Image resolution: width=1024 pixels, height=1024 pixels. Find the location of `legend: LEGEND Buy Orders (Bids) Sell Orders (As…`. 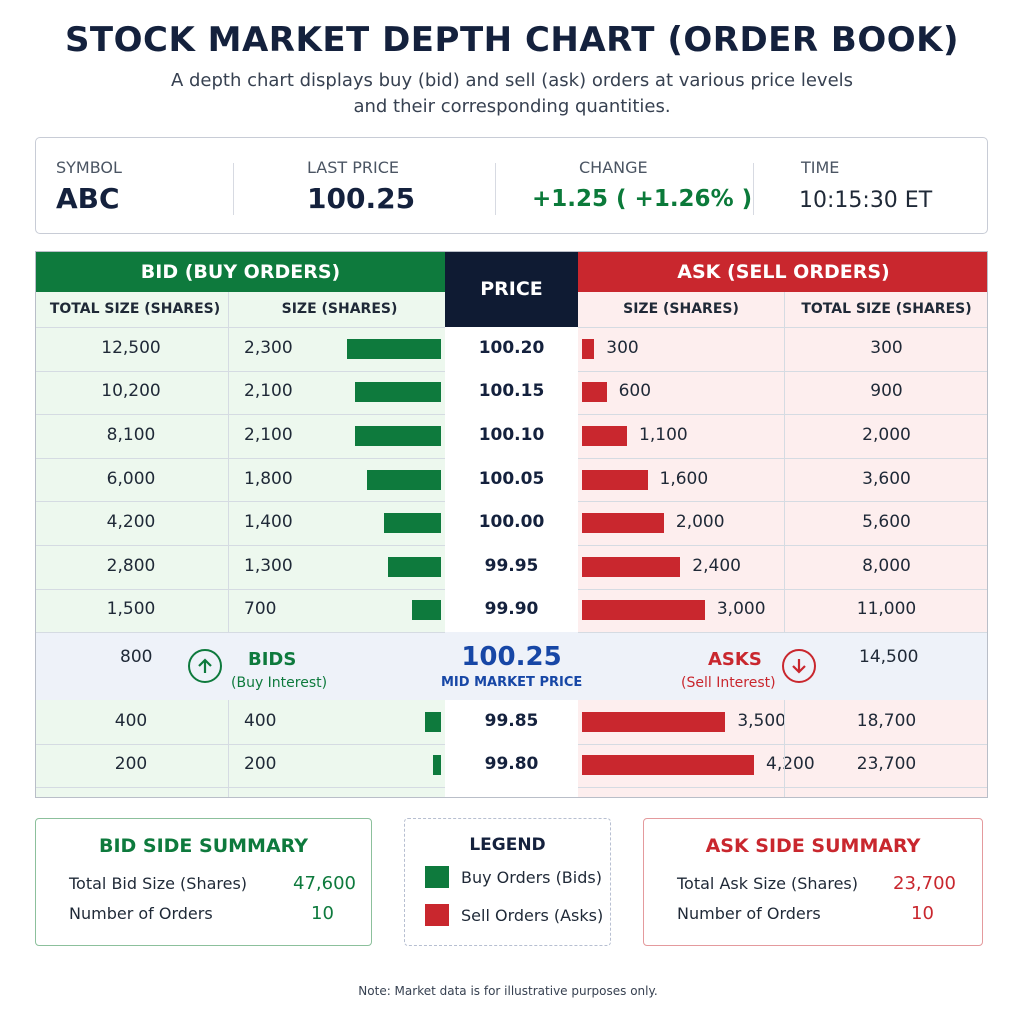

legend: LEGEND Buy Orders (Bids) Sell Orders (As… is located at coordinates (507, 882).